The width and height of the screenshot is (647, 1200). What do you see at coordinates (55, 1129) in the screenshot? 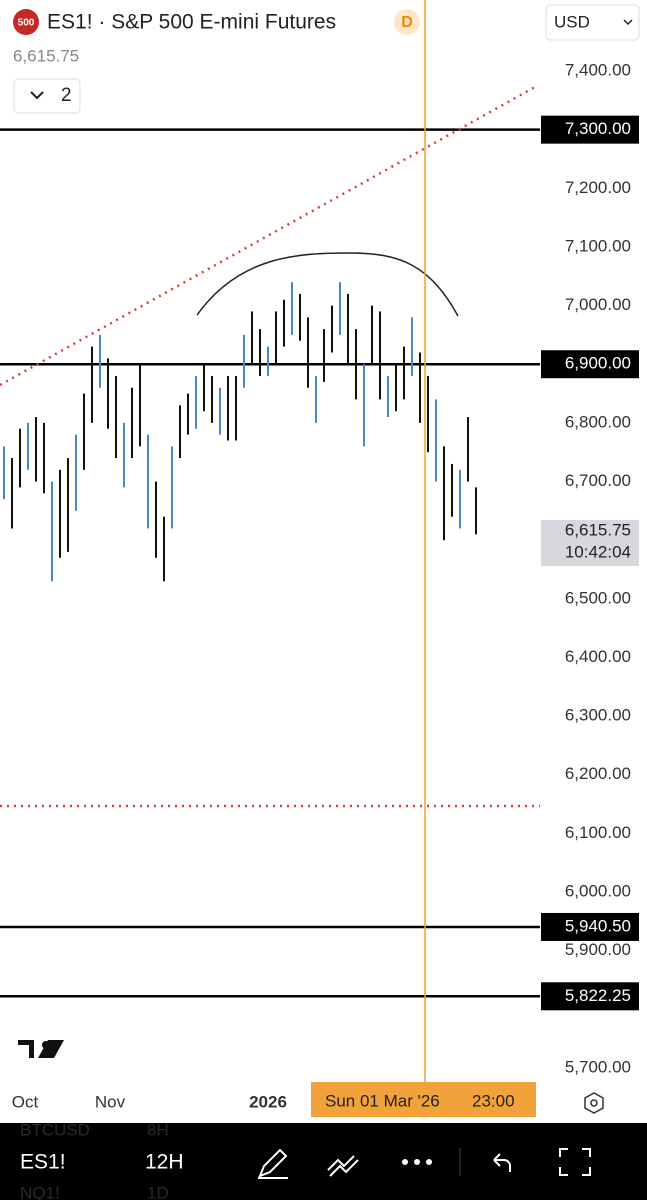
I see `ghost-symbol: BTCUSD` at bounding box center [55, 1129].